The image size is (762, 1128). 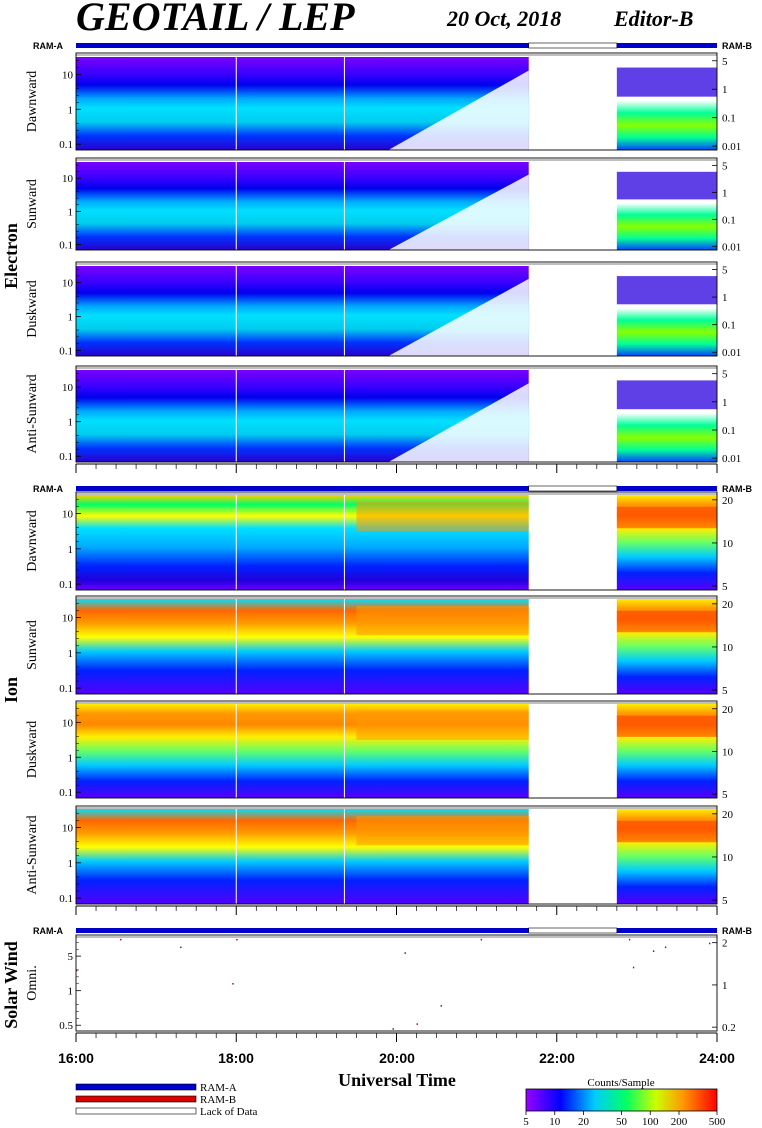 What do you see at coordinates (717, 1122) in the screenshot?
I see `colorbar-tick-label: 500` at bounding box center [717, 1122].